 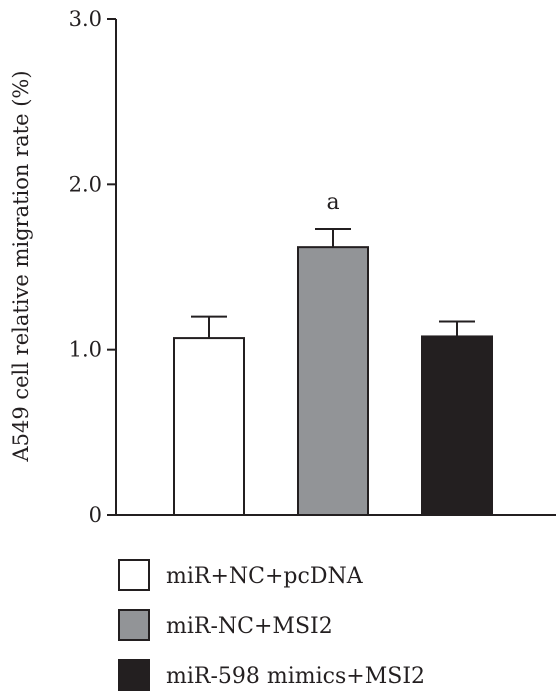 What do you see at coordinates (295, 676) in the screenshot?
I see `legend-label: miR-598 mimics+MSI2` at bounding box center [295, 676].